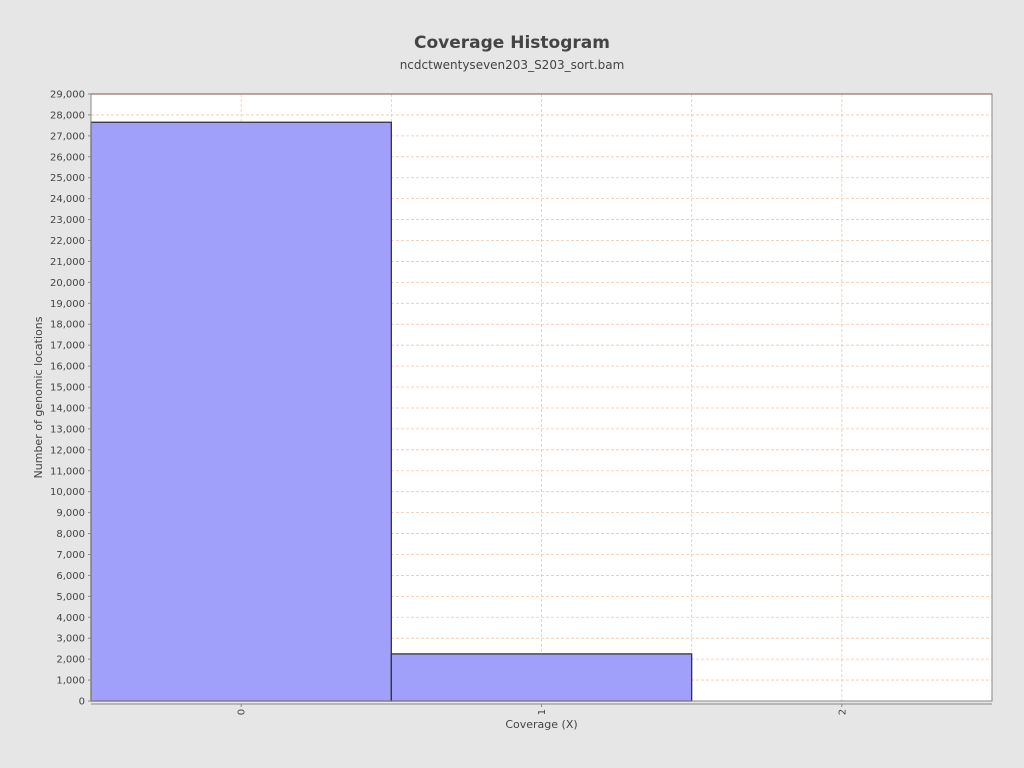 This screenshot has width=1024, height=768. I want to click on x-axis: 0 1 2, so click(541, 709).